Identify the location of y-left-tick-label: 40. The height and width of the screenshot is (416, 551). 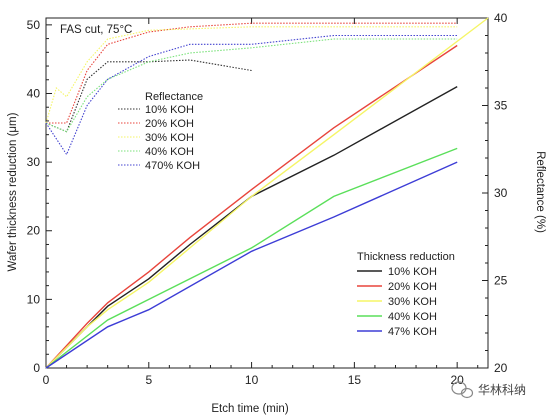
(34, 93).